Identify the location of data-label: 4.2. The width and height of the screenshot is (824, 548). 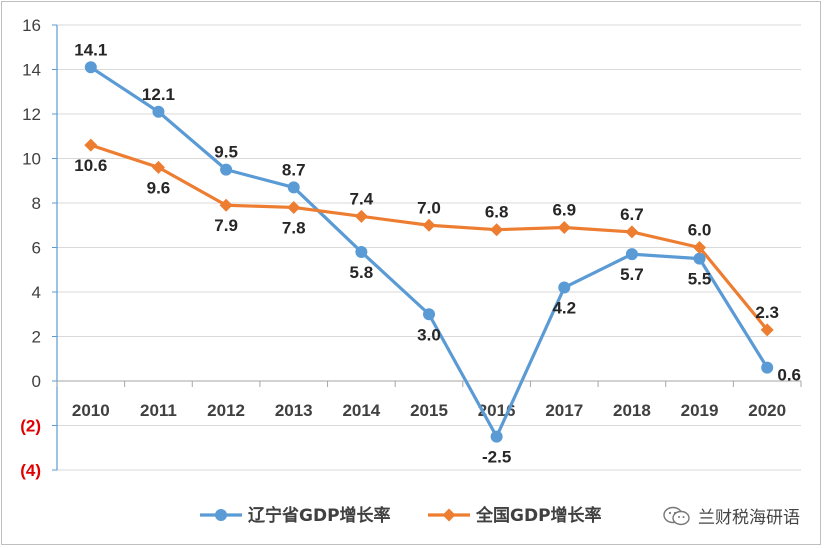
(564, 308).